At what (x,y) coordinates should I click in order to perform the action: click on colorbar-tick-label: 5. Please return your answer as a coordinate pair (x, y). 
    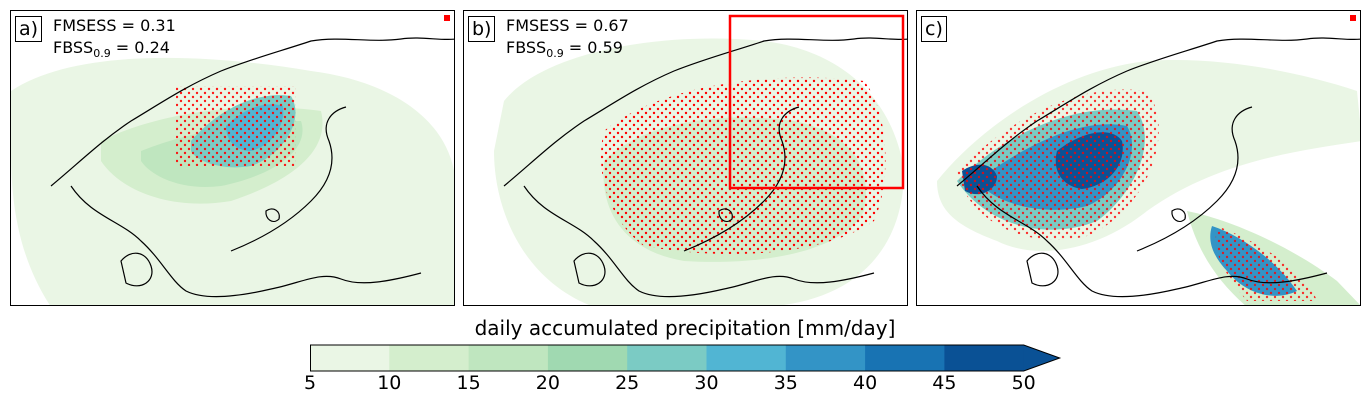
    Looking at the image, I should click on (310, 383).